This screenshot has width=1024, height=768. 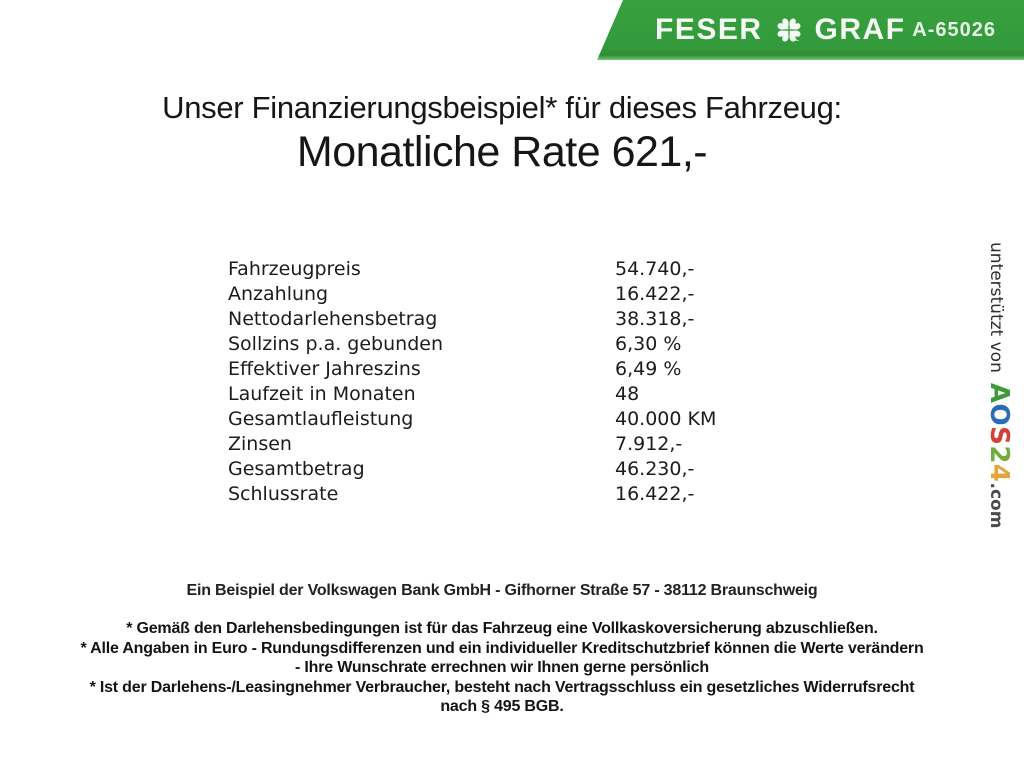 What do you see at coordinates (296, 469) in the screenshot?
I see `finance-label: Gesamtbetrag` at bounding box center [296, 469].